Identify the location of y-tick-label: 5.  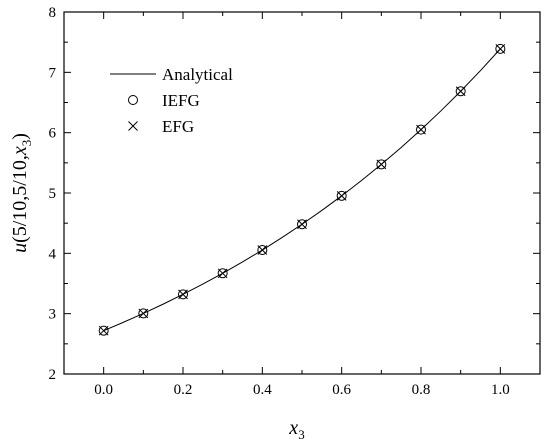
(53, 194).